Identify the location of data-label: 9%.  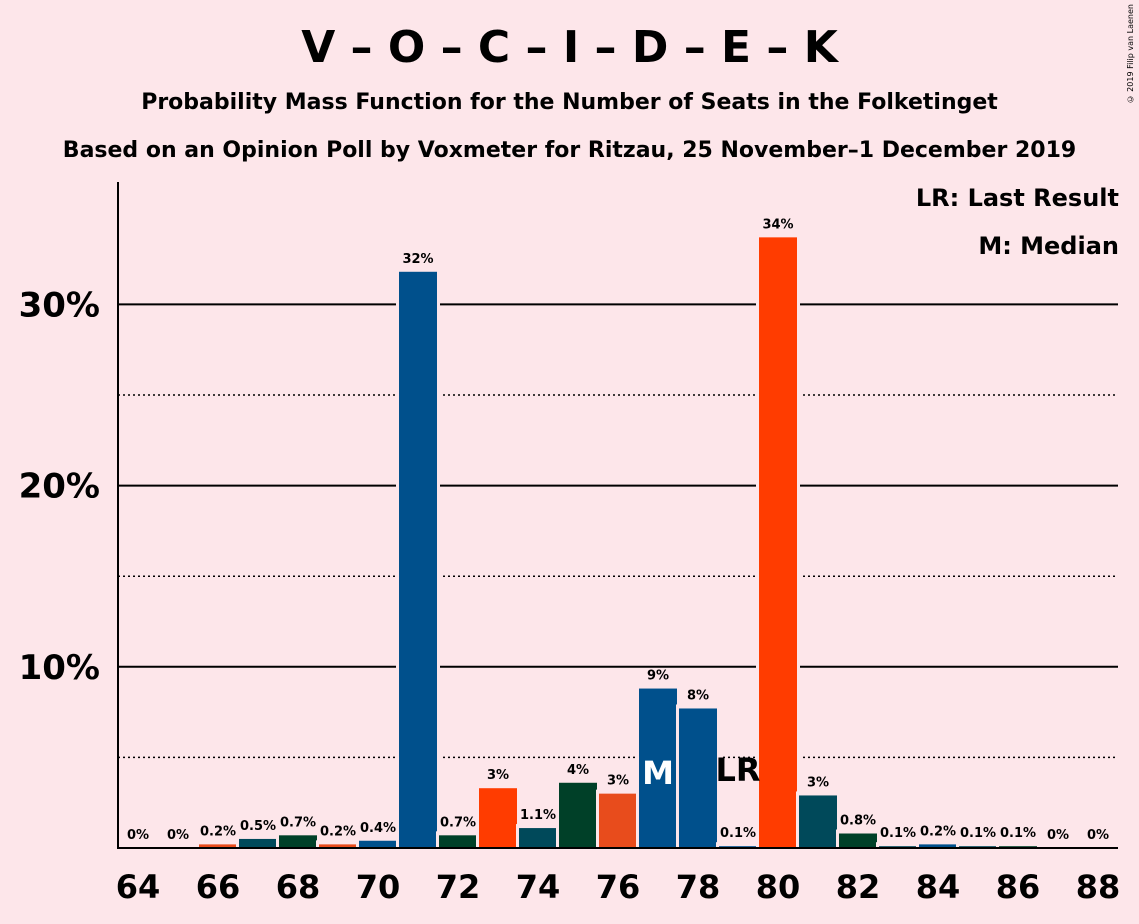
(658, 676).